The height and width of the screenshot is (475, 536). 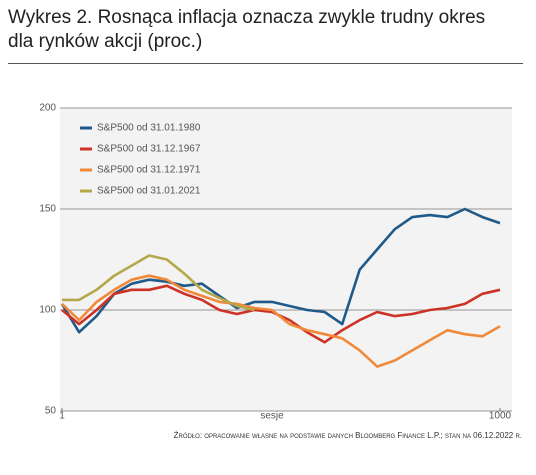 What do you see at coordinates (149, 170) in the screenshot?
I see `legend-label: S&P500 od 31.12.1971` at bounding box center [149, 170].